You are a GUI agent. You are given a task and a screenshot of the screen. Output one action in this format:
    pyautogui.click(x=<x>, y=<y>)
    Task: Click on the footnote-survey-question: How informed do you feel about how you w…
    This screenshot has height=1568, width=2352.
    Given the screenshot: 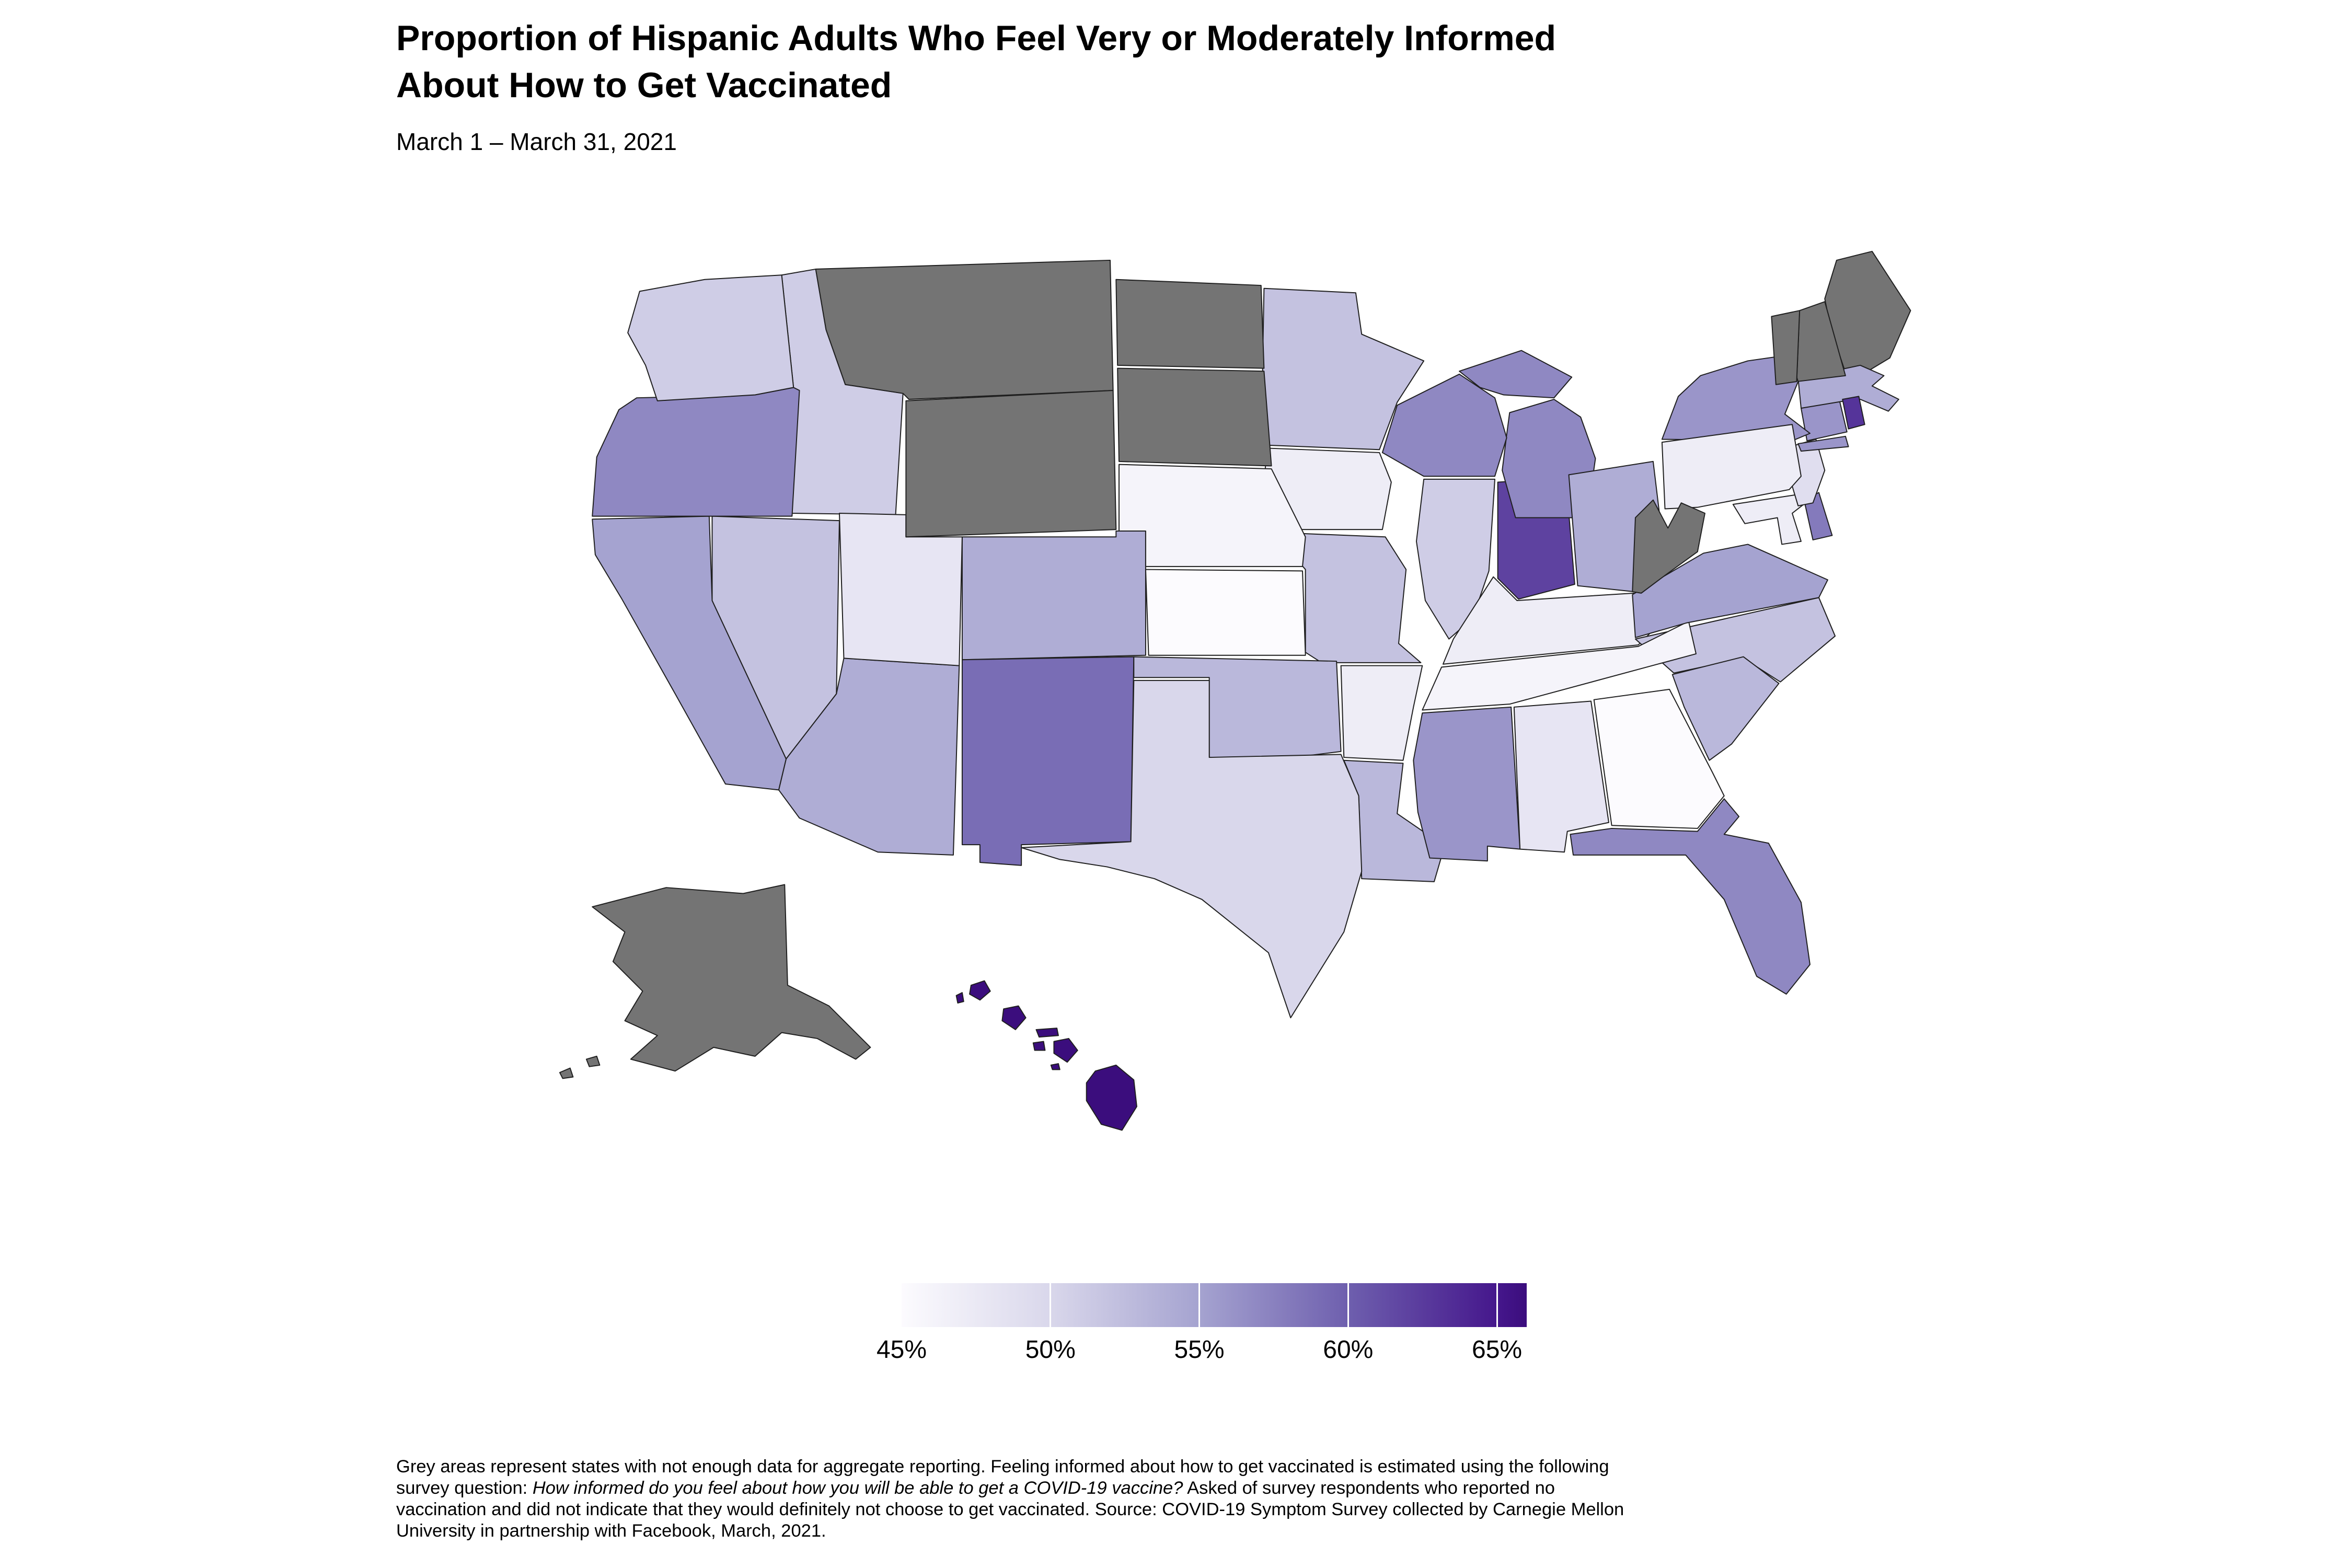 What is the action you would take?
    pyautogui.click(x=857, y=1488)
    